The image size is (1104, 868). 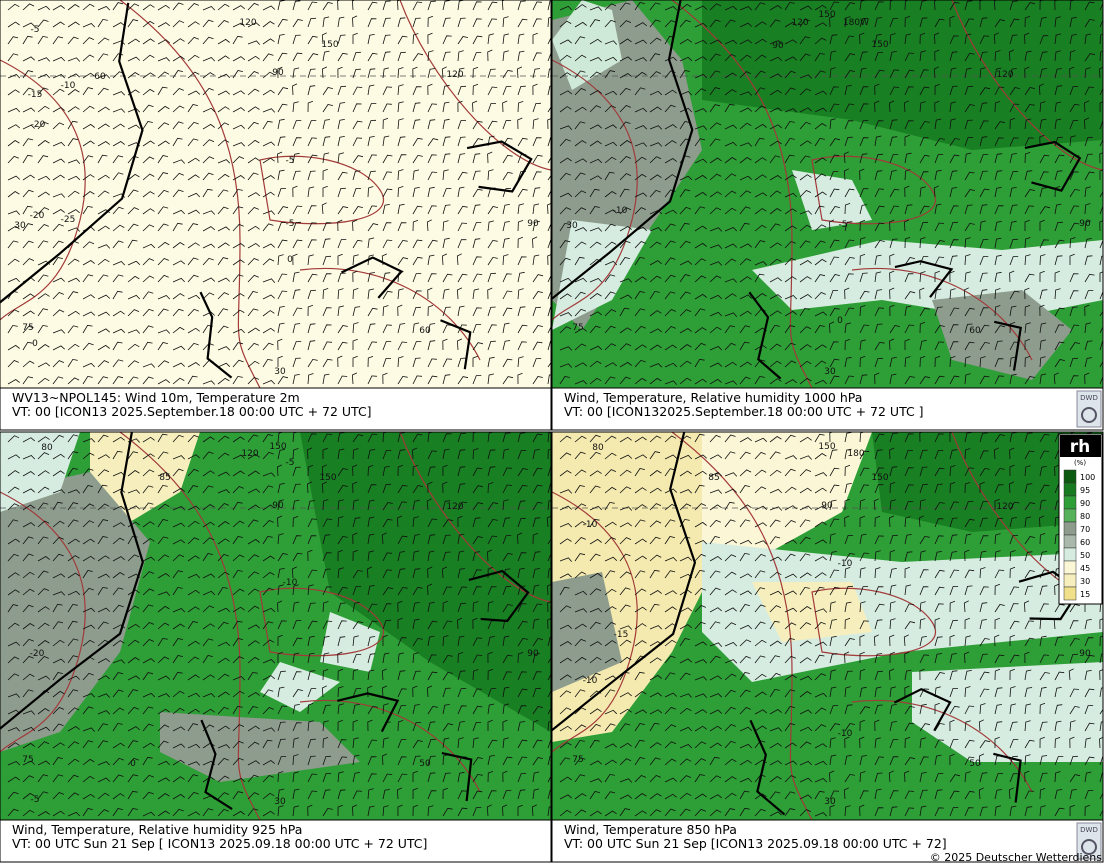 I want to click on contour-label: -25, so click(x=68, y=220).